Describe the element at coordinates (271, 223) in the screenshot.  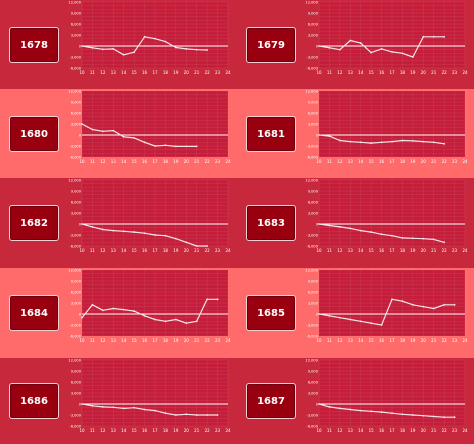
I see `chart-id-badge: 1683` at that location.